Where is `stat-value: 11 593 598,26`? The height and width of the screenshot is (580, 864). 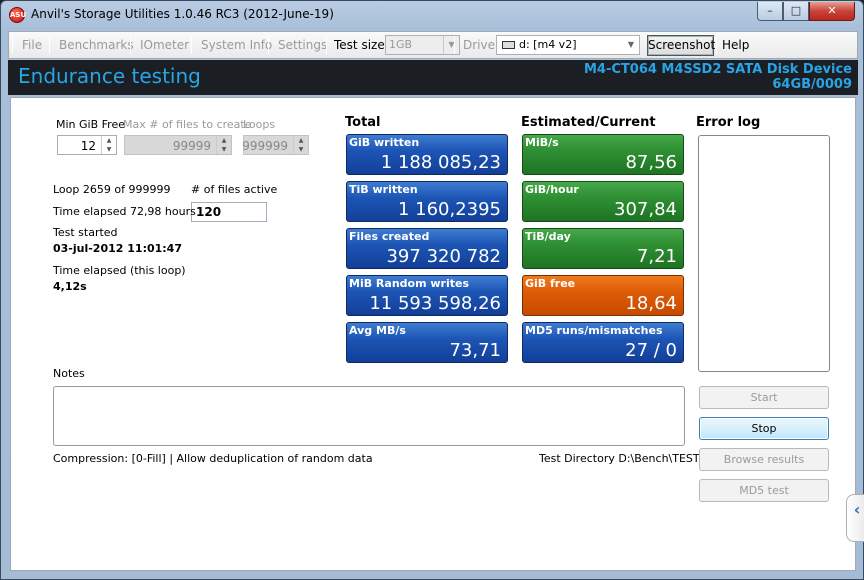 stat-value: 11 593 598,26 is located at coordinates (435, 303).